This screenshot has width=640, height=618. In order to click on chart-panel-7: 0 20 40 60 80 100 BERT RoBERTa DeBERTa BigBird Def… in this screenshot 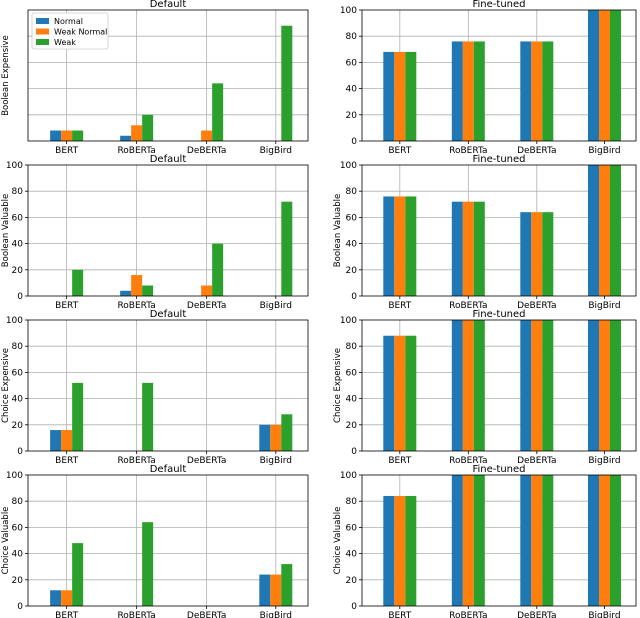, I will do `click(155, 541)`.